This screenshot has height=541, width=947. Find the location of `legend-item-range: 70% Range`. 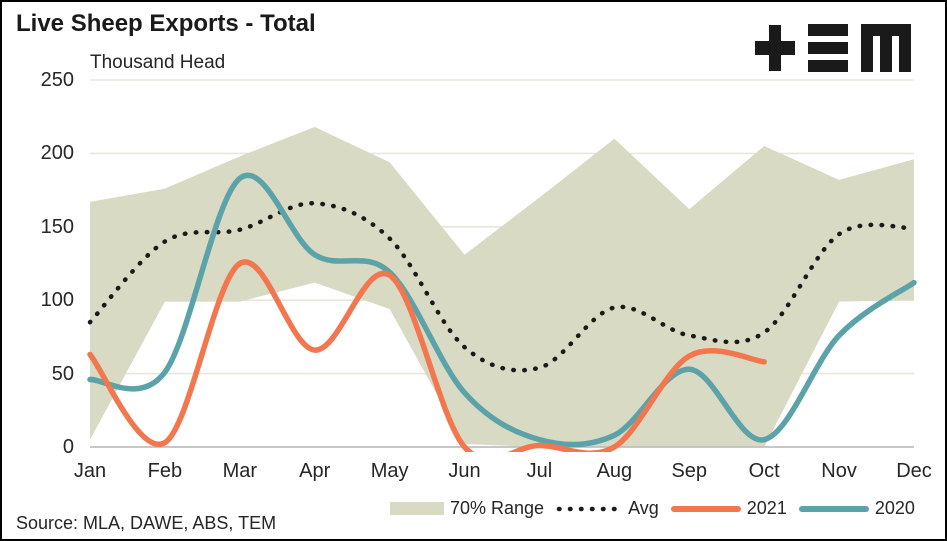

legend-item-range: 70% Range is located at coordinates (467, 508).